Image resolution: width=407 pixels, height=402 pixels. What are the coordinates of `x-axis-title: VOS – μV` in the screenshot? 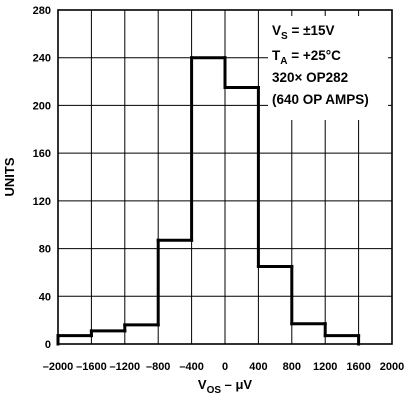 It's located at (225, 386).